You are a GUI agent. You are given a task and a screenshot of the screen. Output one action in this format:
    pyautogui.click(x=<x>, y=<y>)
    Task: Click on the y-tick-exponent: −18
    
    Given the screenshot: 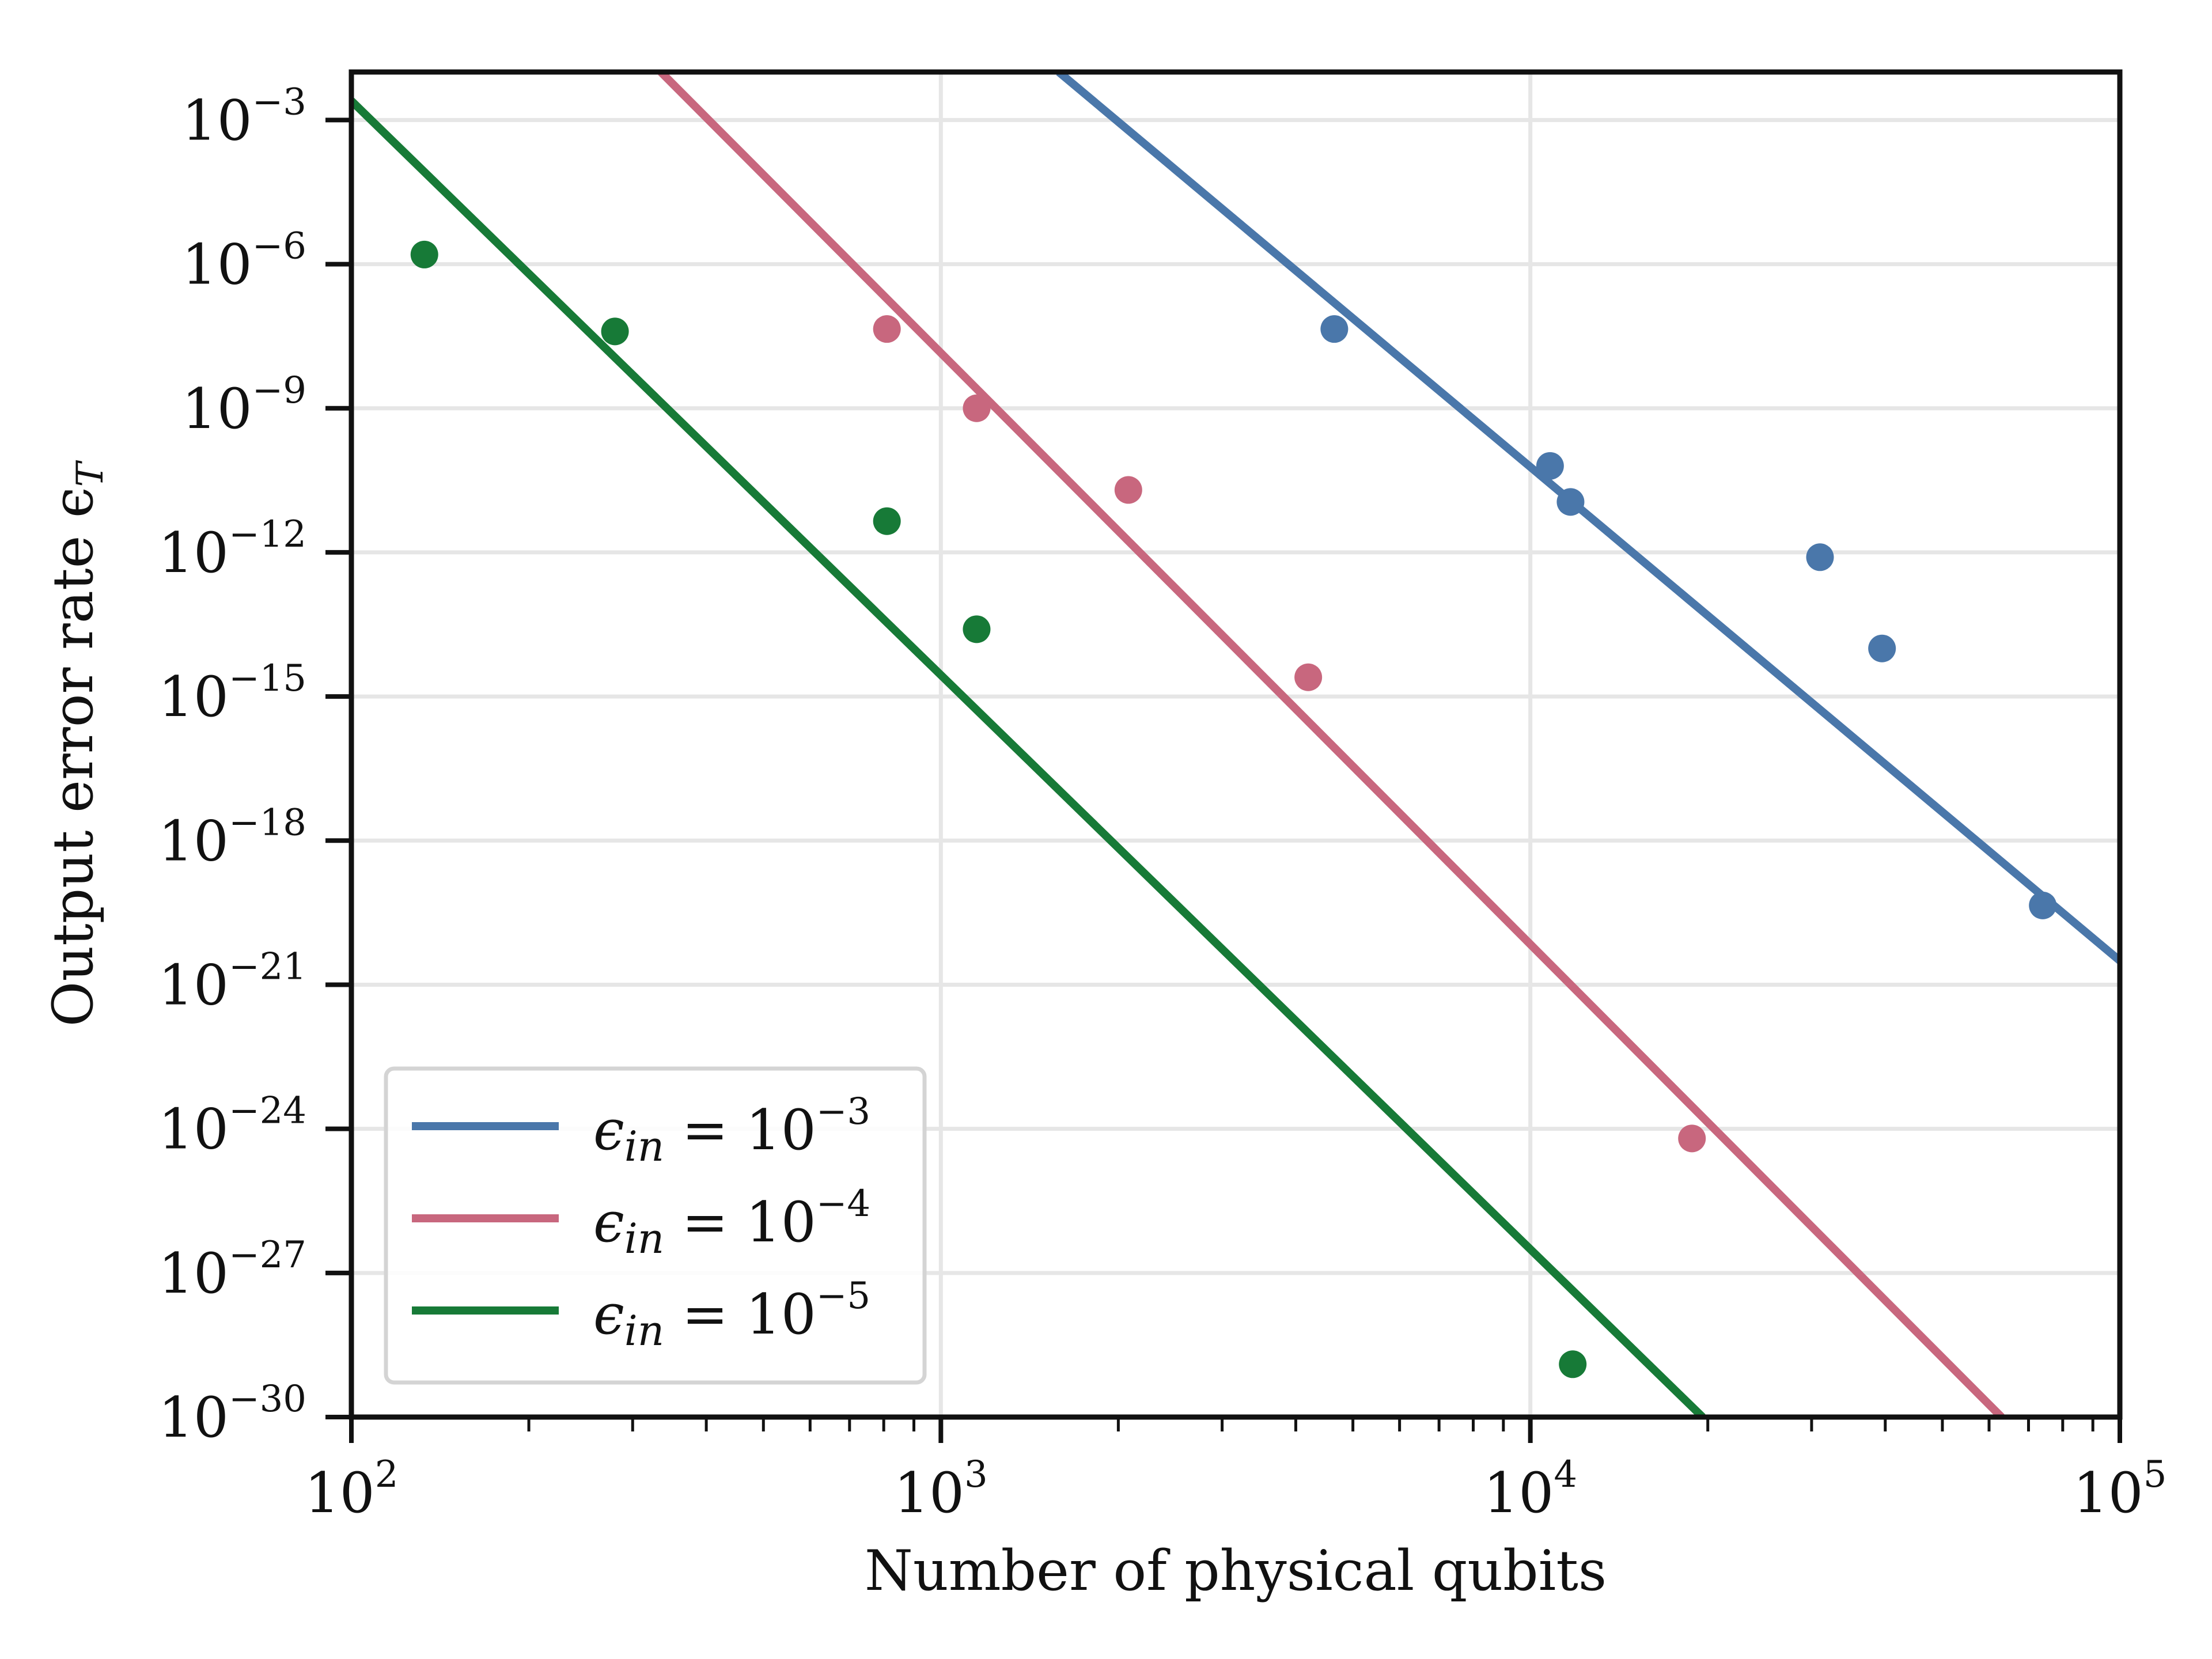 What is the action you would take?
    pyautogui.click(x=267, y=822)
    